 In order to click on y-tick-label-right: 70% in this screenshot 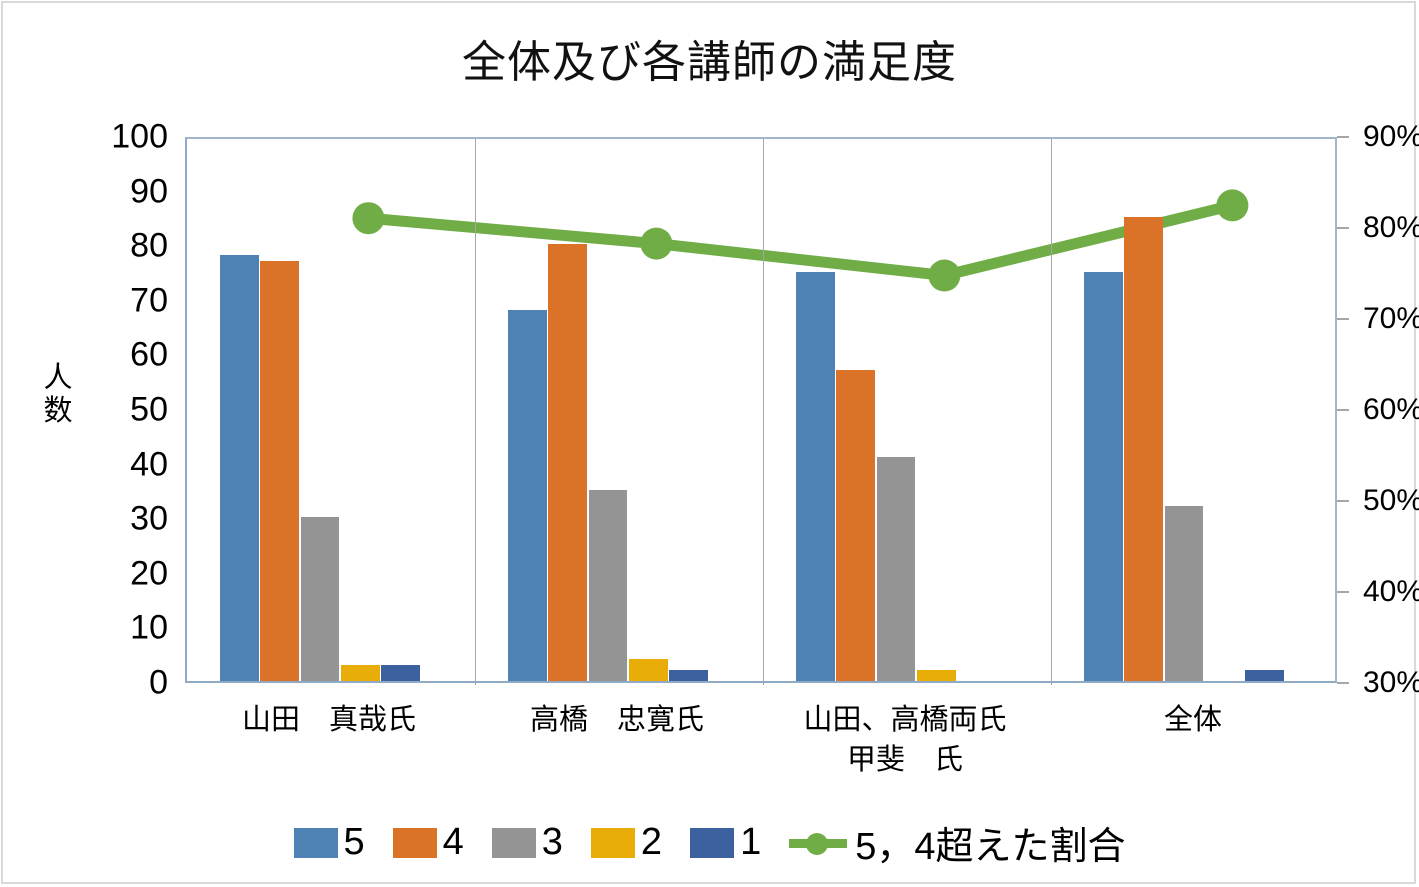, I will do `click(1391, 318)`.